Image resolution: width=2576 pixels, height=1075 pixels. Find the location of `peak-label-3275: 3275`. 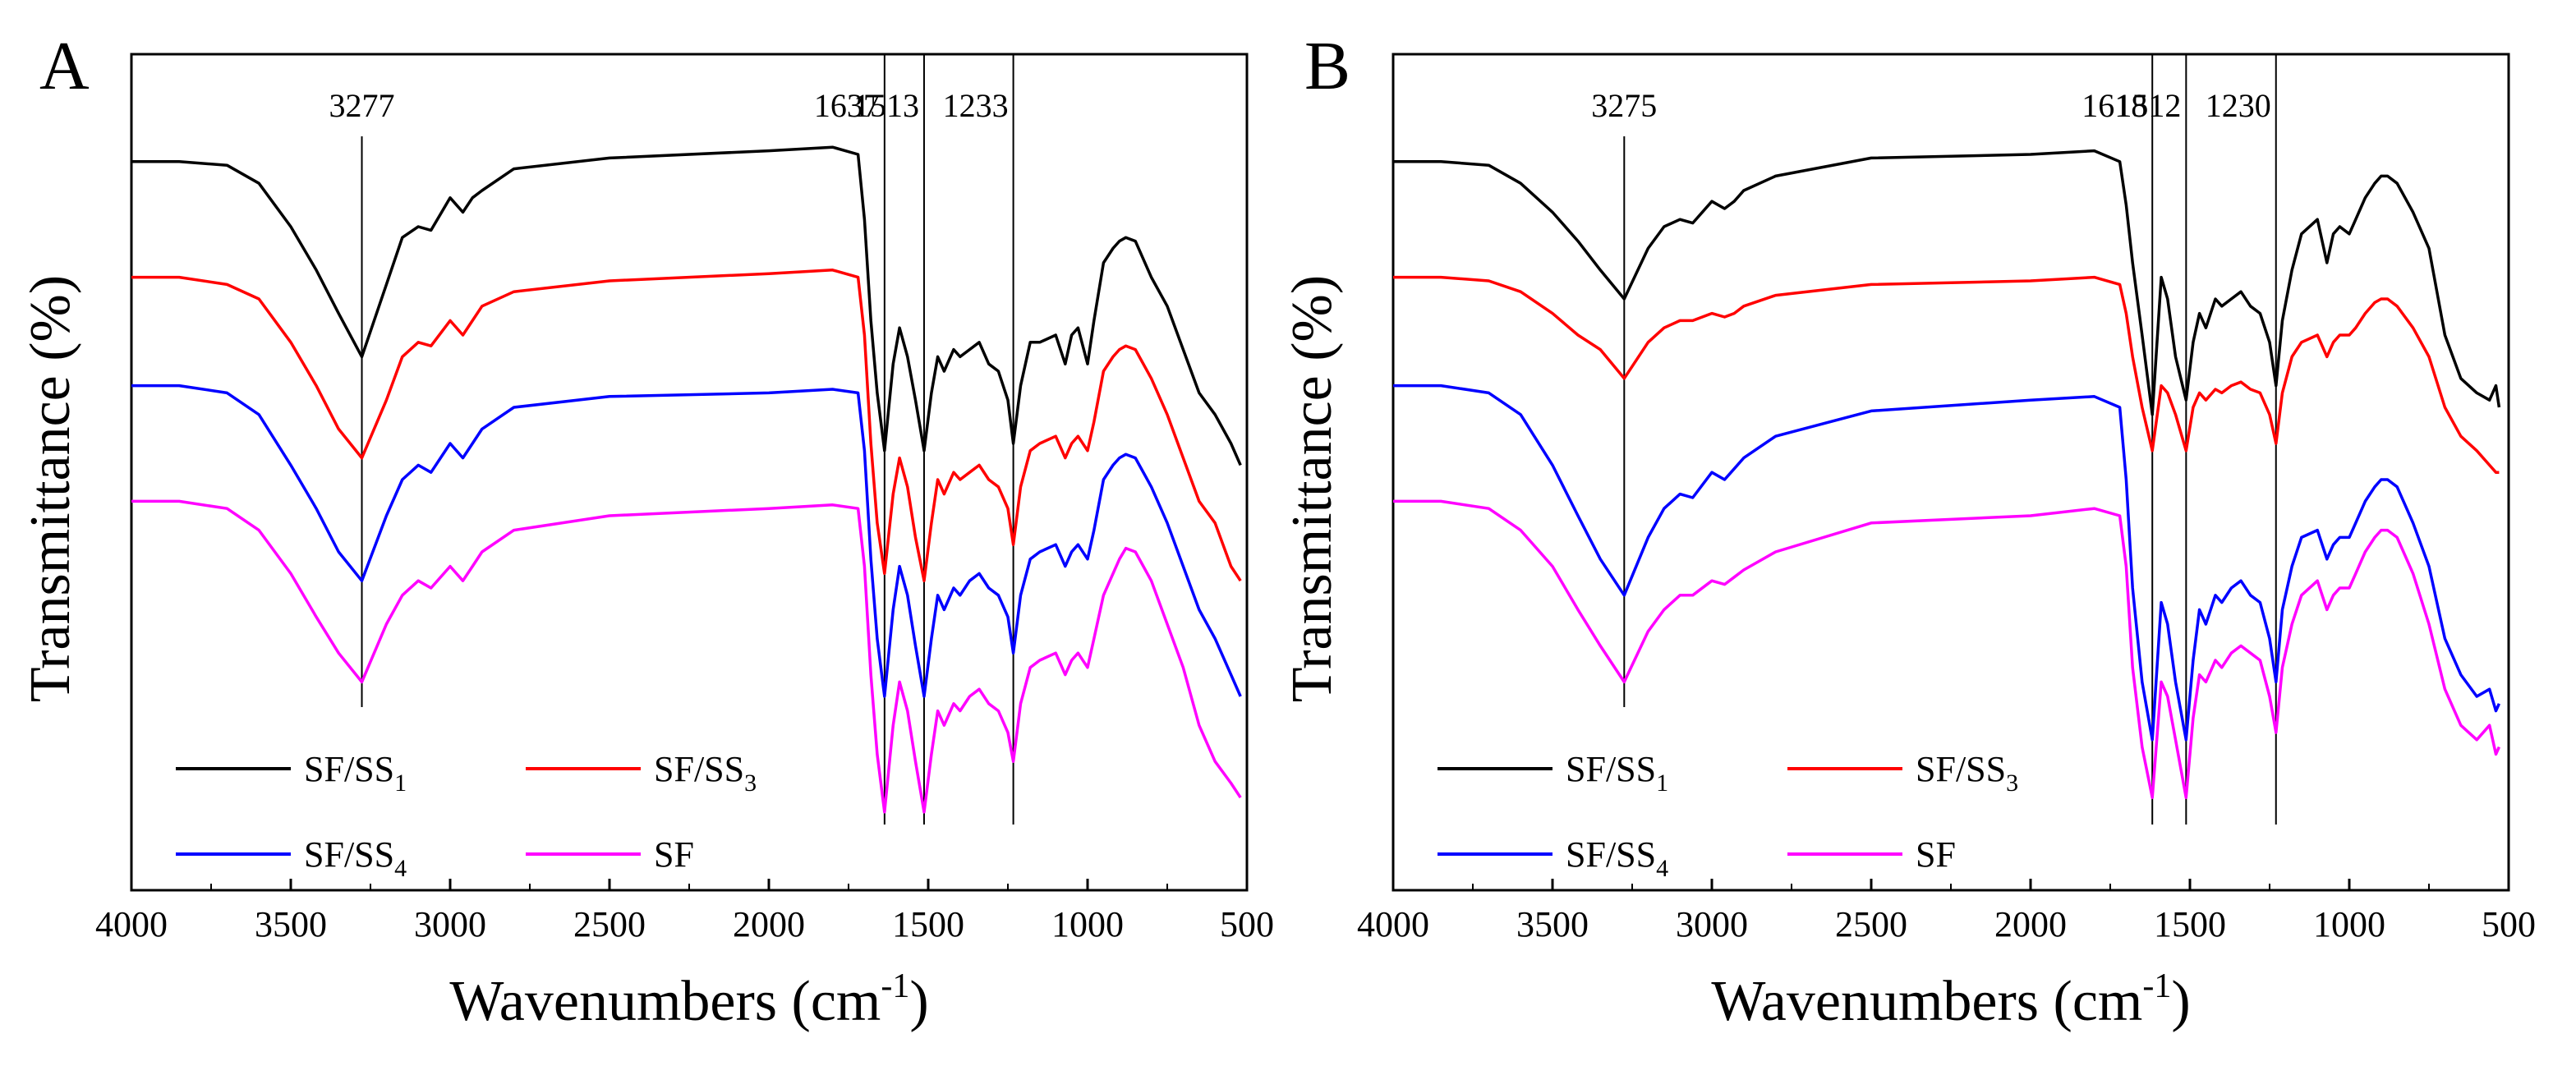

peak-label-3275: 3275 is located at coordinates (1624, 105).